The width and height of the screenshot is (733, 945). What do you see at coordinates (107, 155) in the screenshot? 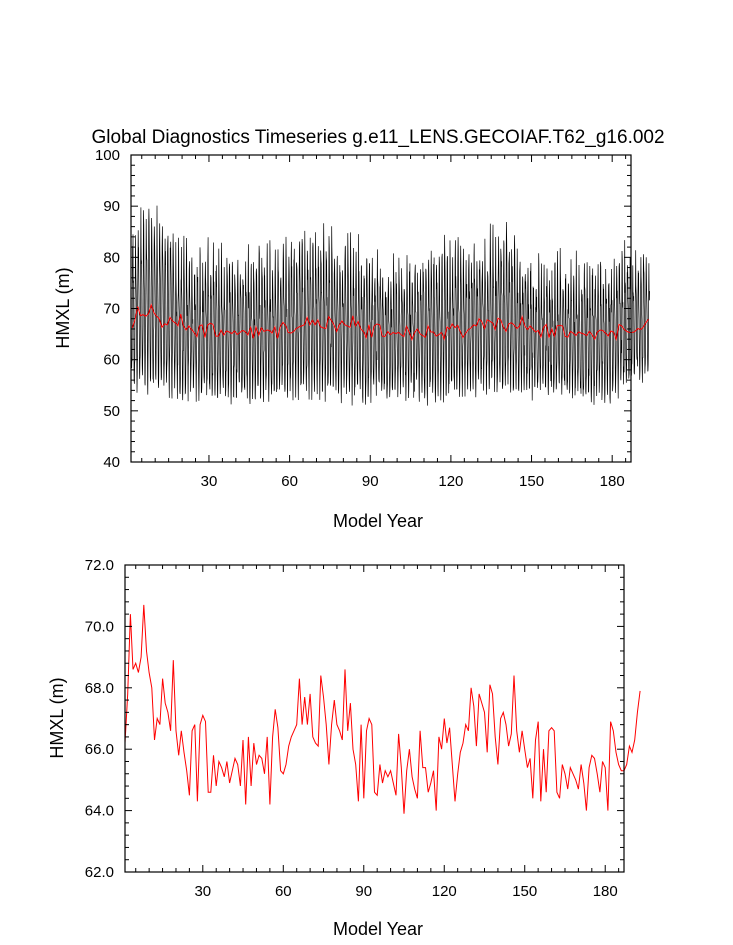
I see `y-tick-label: 100` at bounding box center [107, 155].